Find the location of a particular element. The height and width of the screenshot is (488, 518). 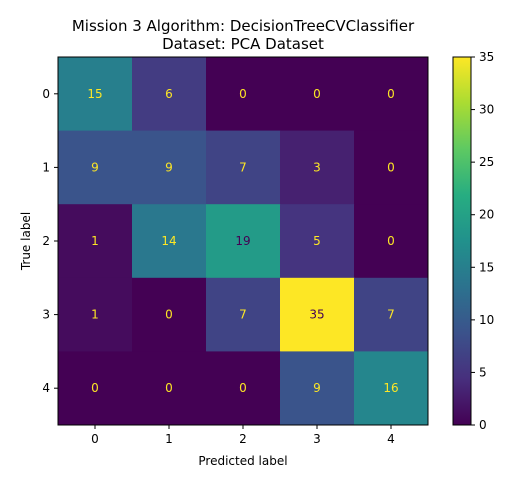

cell-value: 19 is located at coordinates (242, 241).